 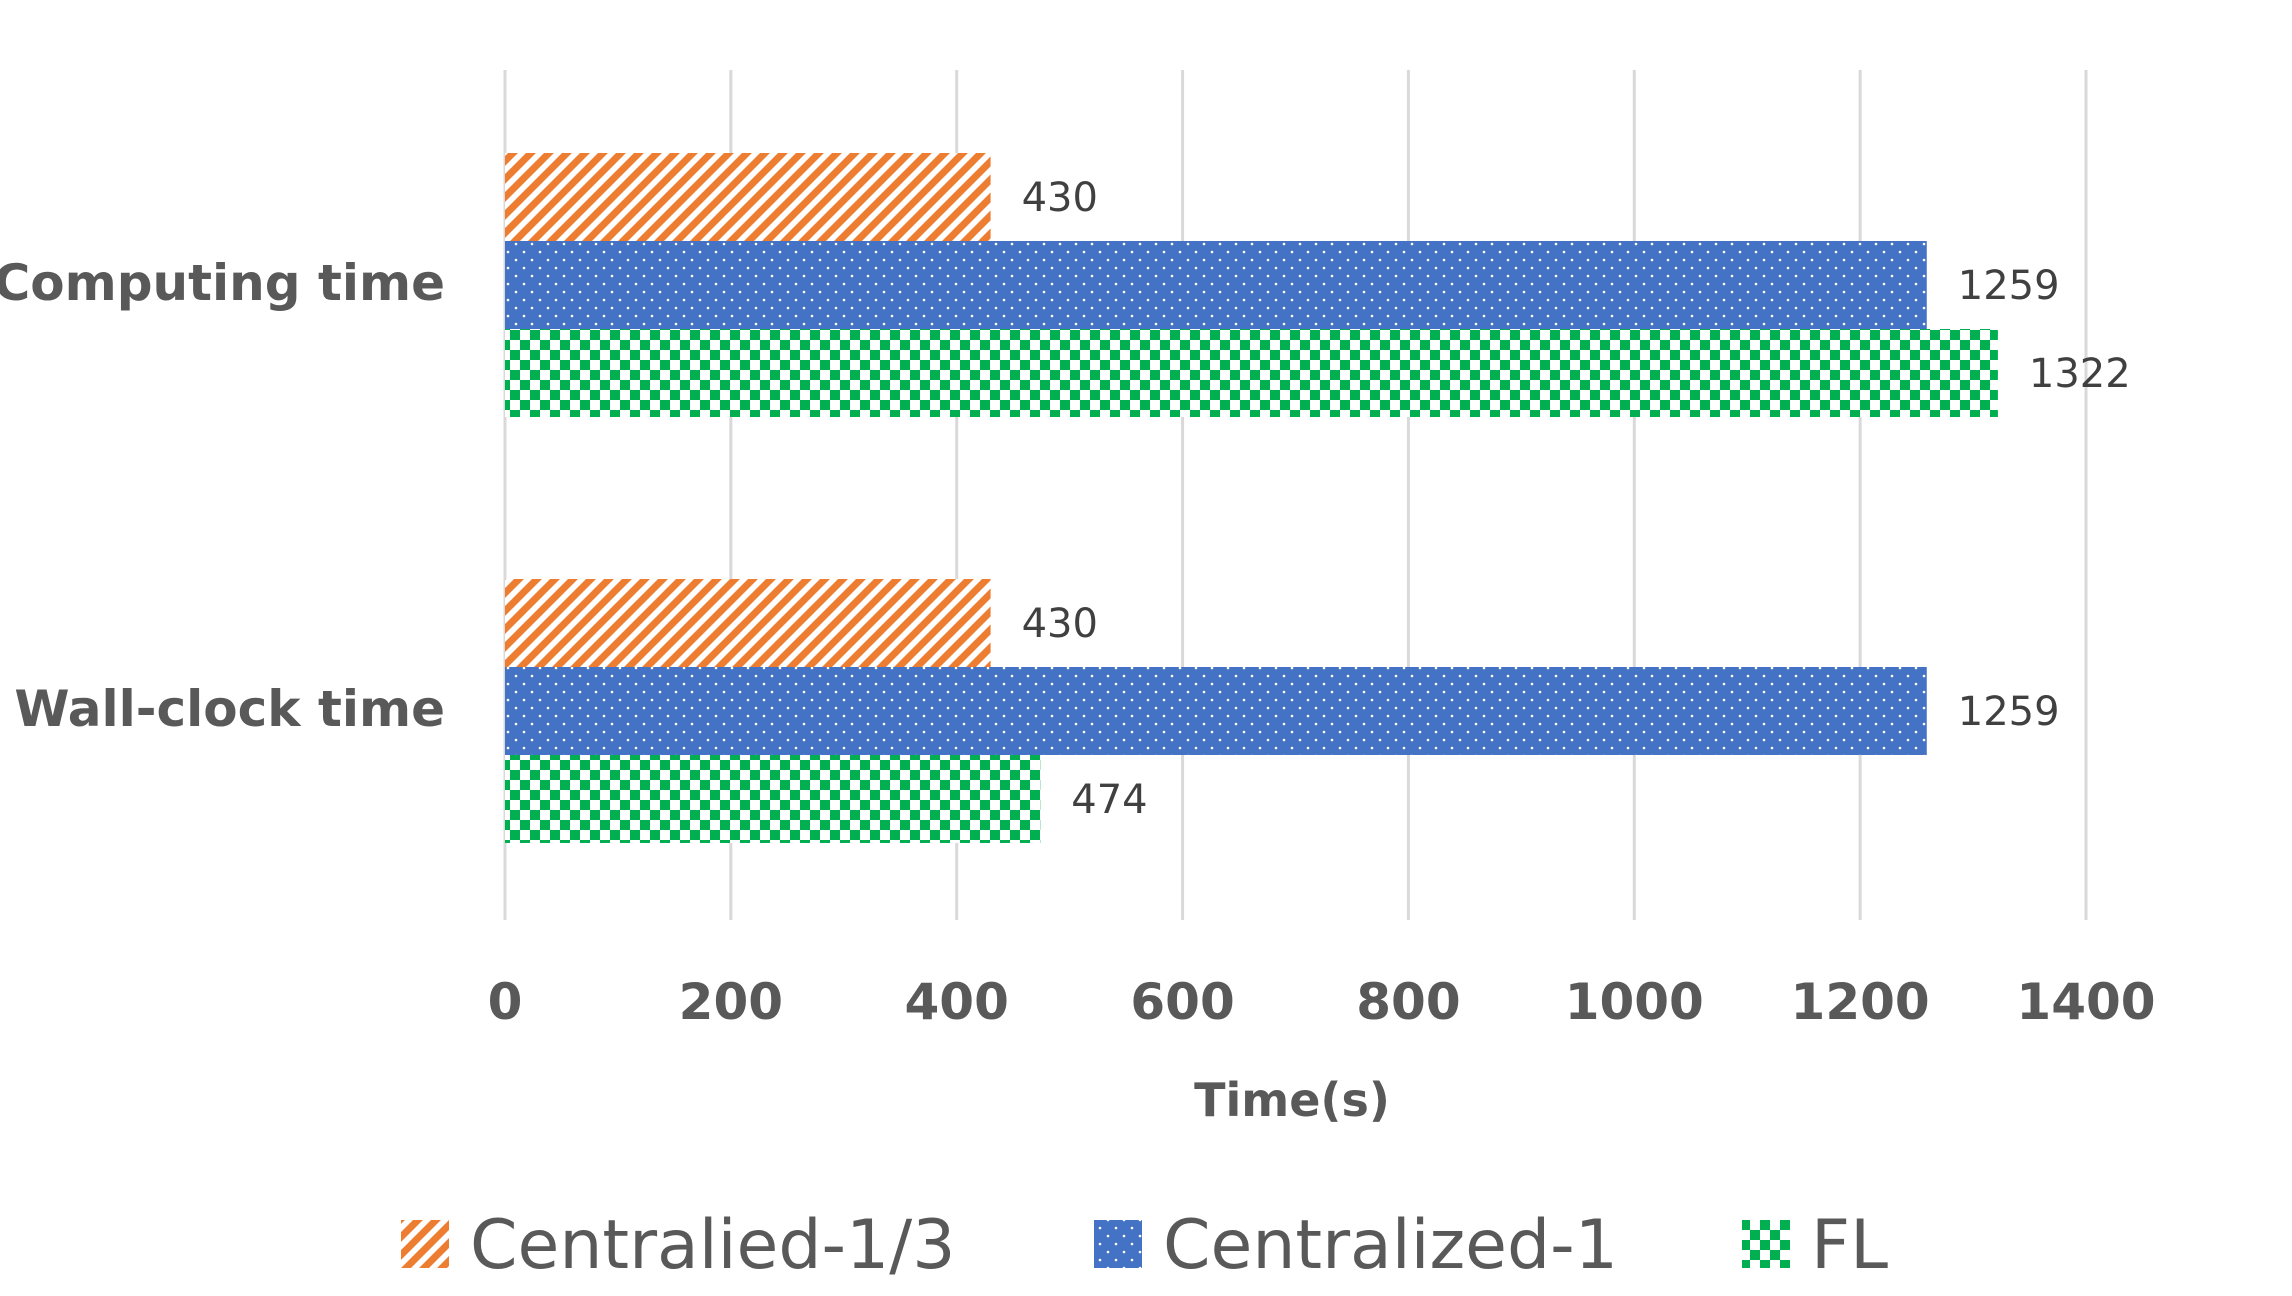 What do you see at coordinates (229, 709) in the screenshot?
I see `category-label-1: Wall-clock time` at bounding box center [229, 709].